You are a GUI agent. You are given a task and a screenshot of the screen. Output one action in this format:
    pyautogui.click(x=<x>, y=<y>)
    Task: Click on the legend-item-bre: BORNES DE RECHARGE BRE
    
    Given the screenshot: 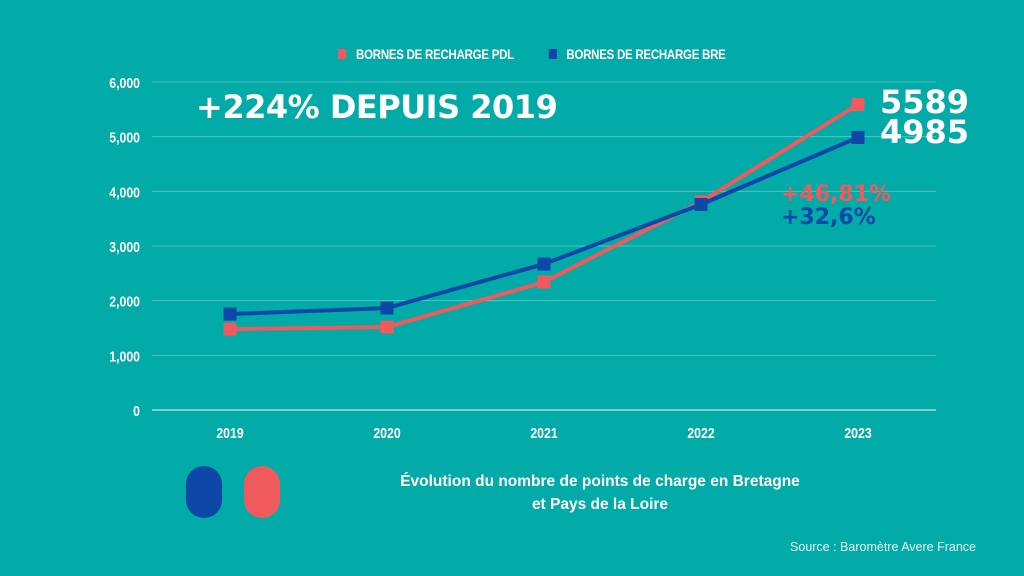 What is the action you would take?
    pyautogui.click(x=637, y=54)
    